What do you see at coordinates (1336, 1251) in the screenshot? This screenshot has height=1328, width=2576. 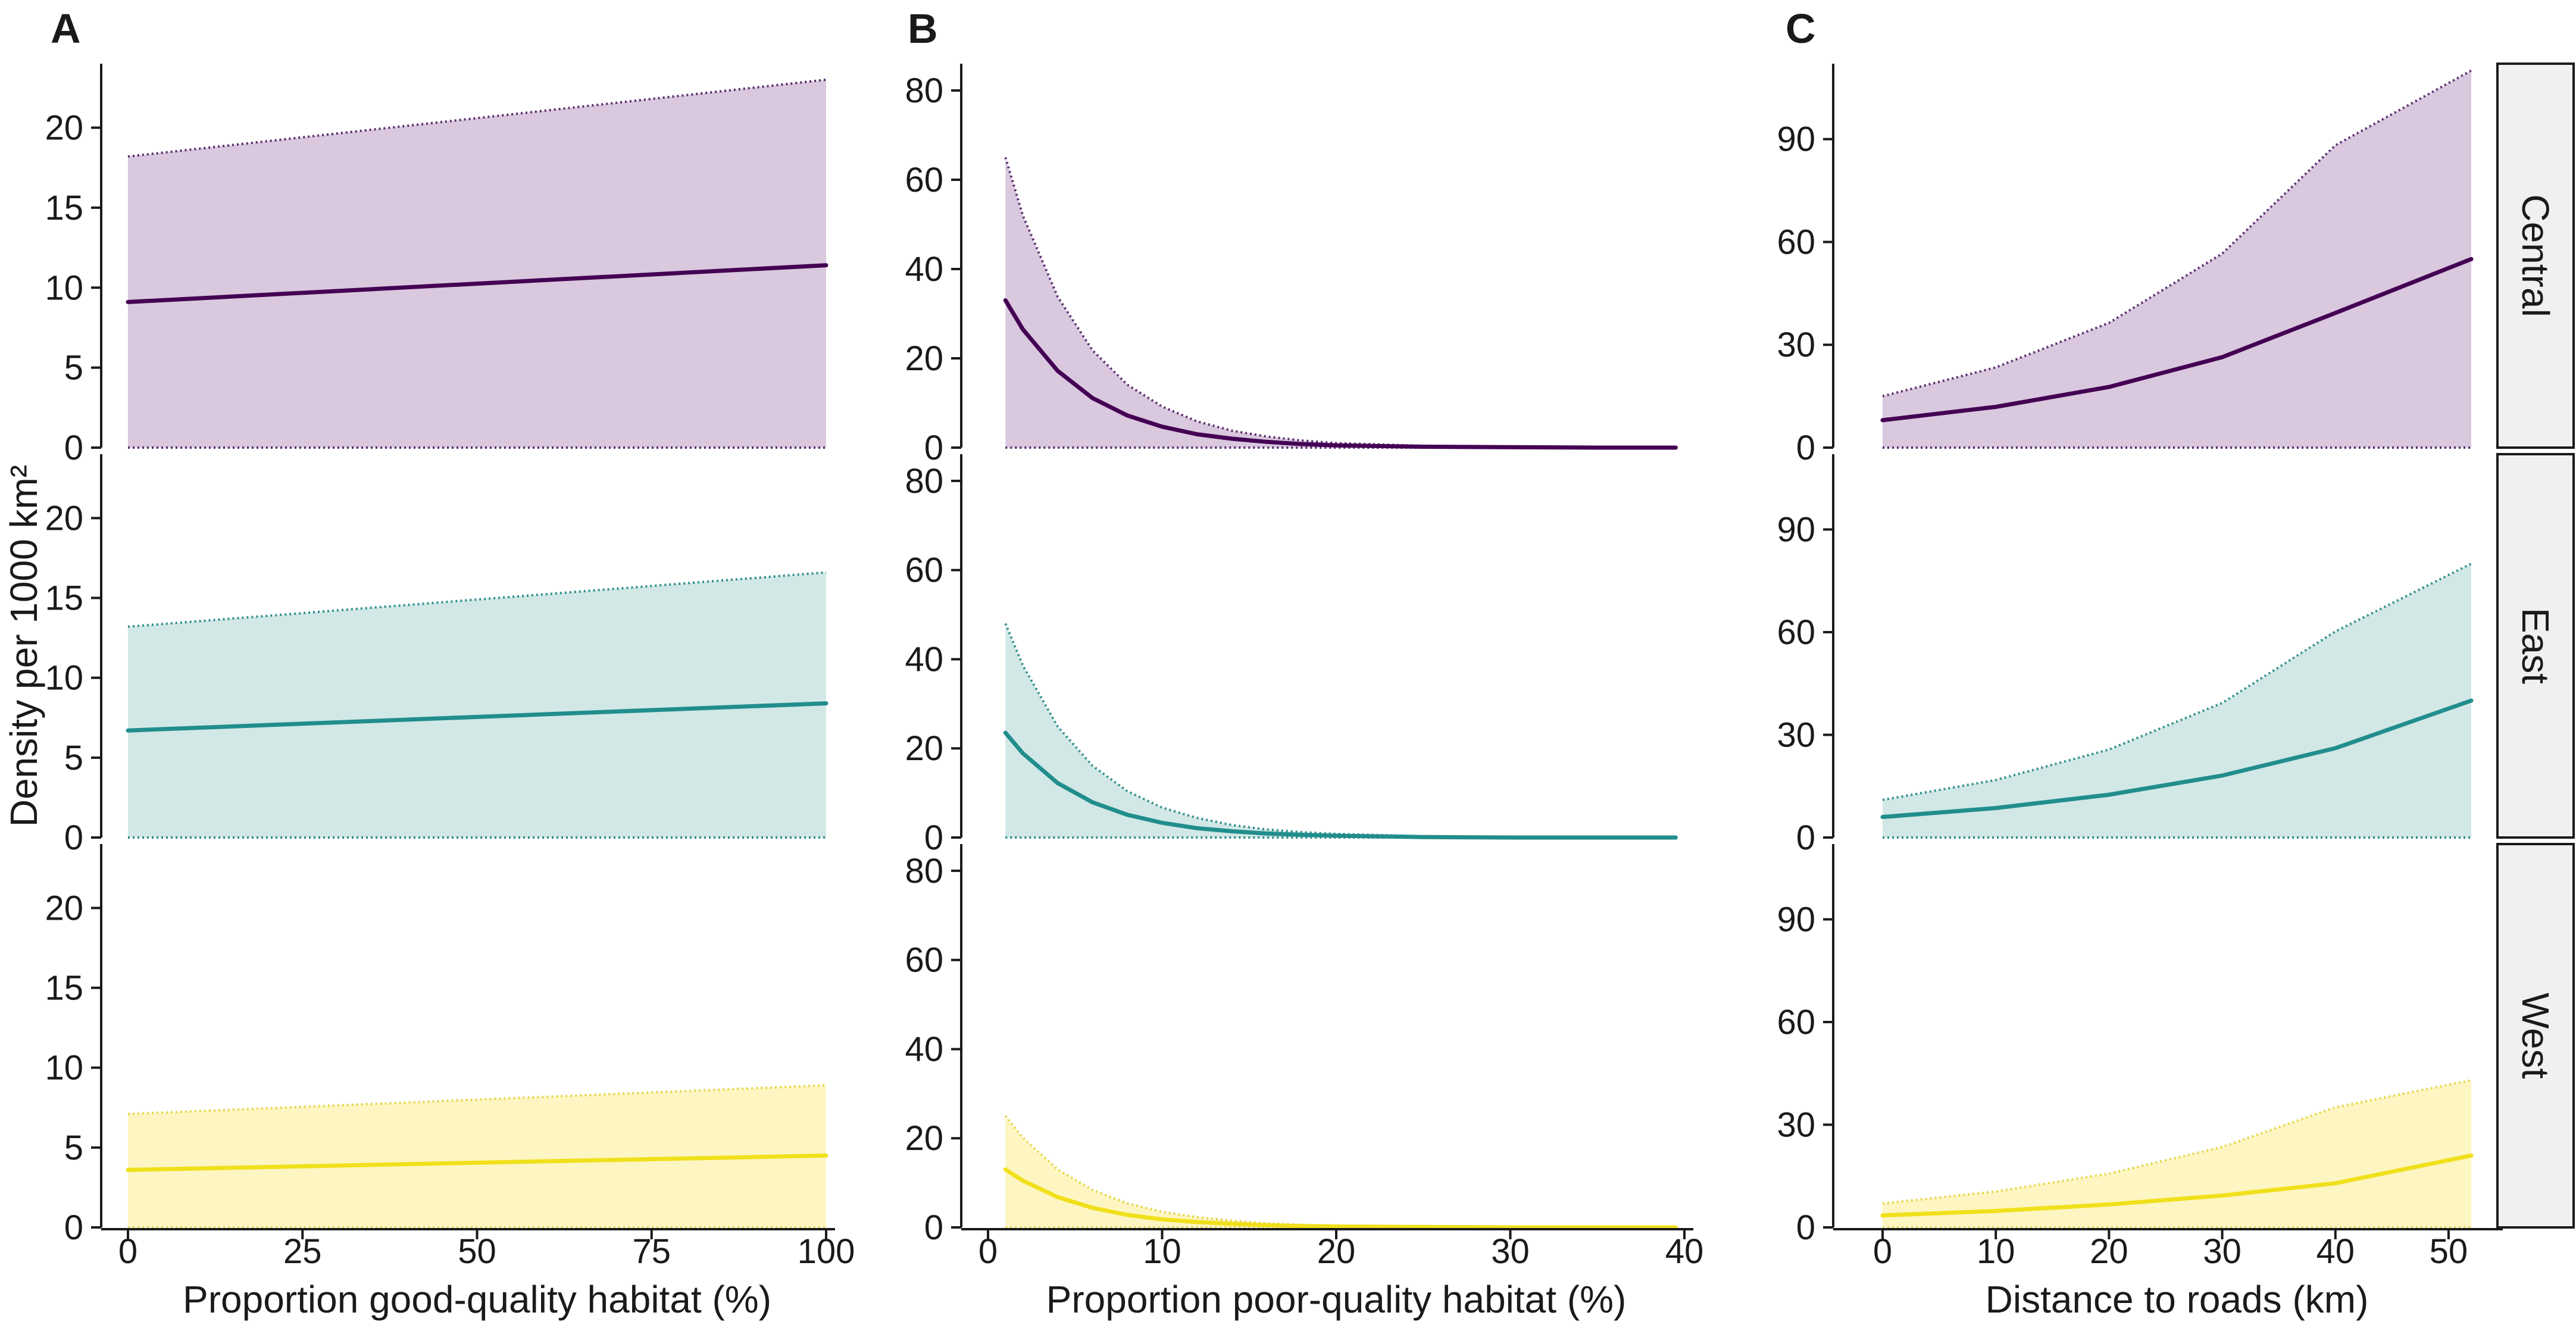 I see `x-tick-label: 20` at bounding box center [1336, 1251].